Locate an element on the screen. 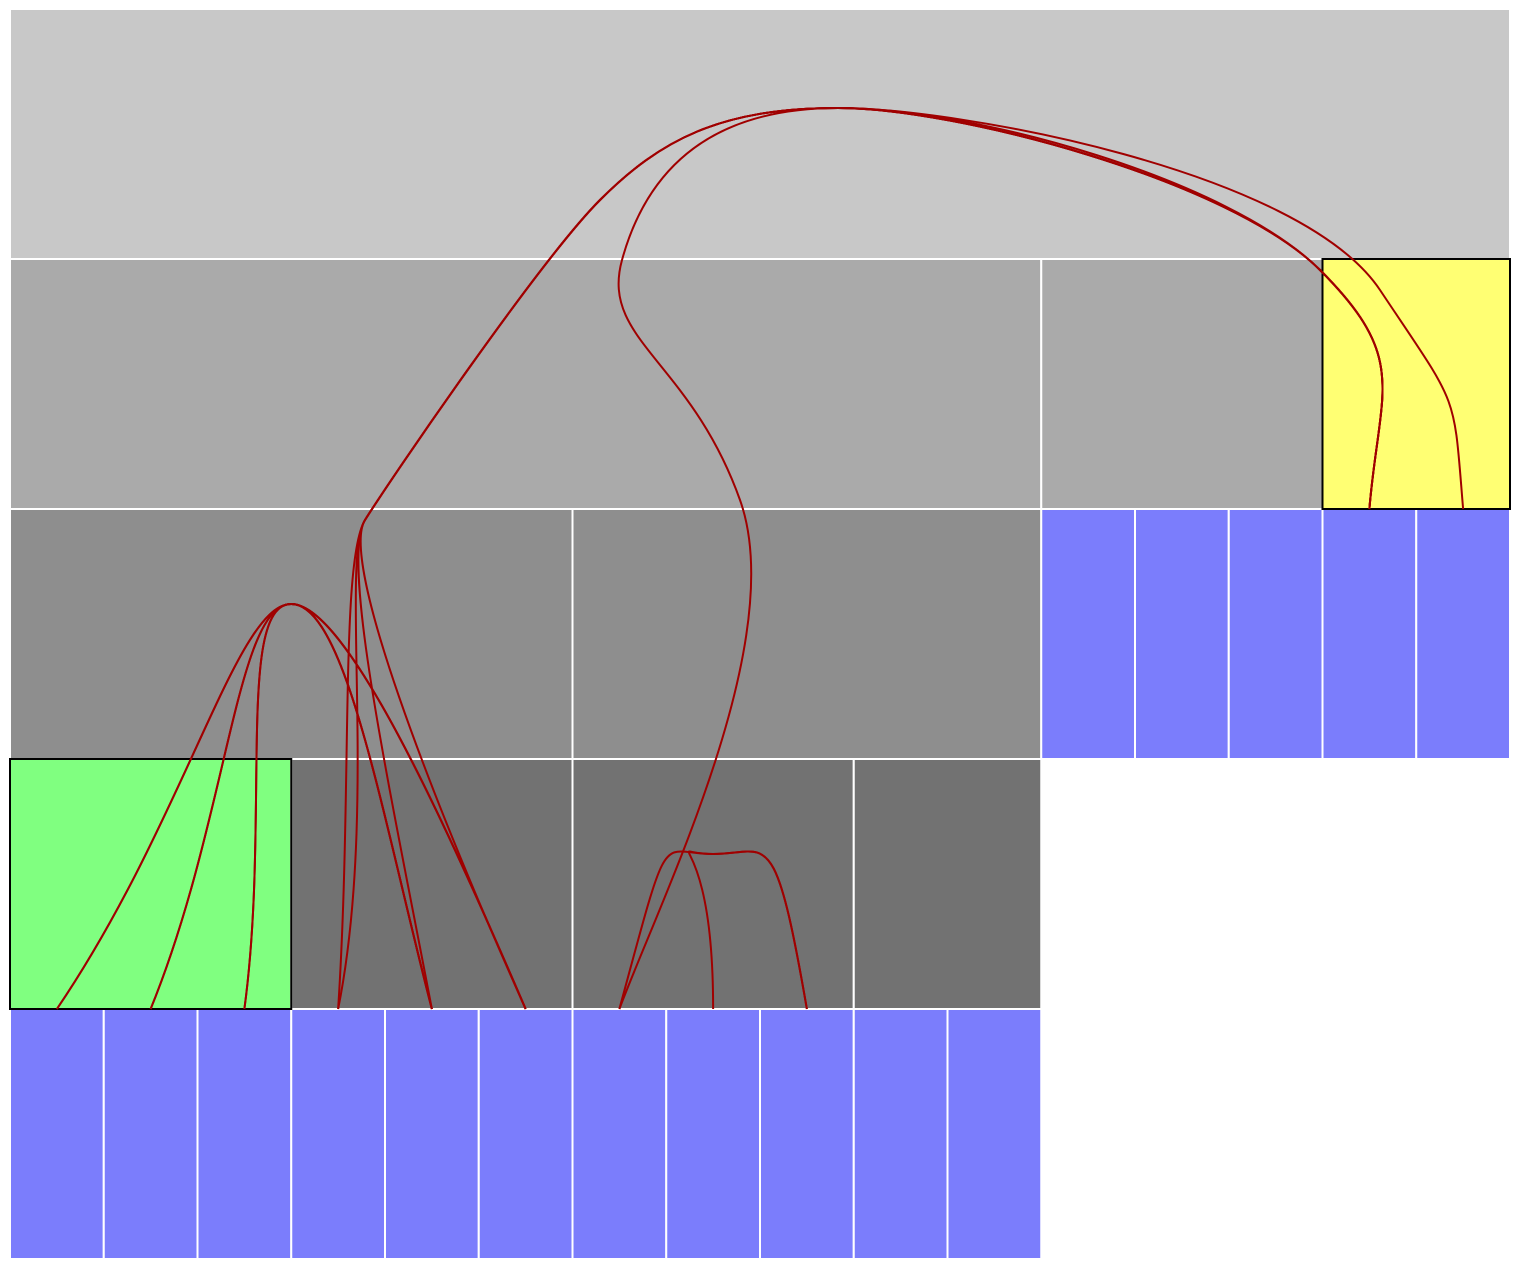 The width and height of the screenshot is (1522, 1274). node-cell-a1 is located at coordinates (291, 634).